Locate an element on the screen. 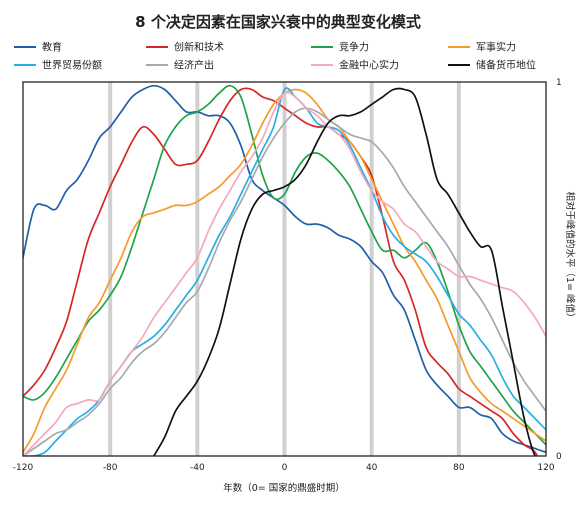 This screenshot has height=507, width=588. y-axis-title-text: 相对于峰值的水平（1= 峰值） is located at coordinates (570, 256).